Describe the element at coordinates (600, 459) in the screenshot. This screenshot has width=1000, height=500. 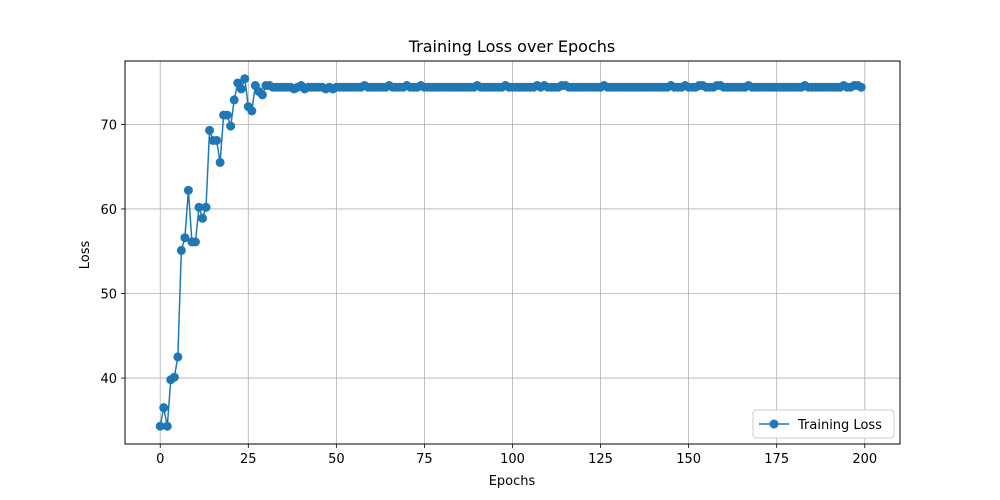
I see `x-tick-label: 125` at that location.